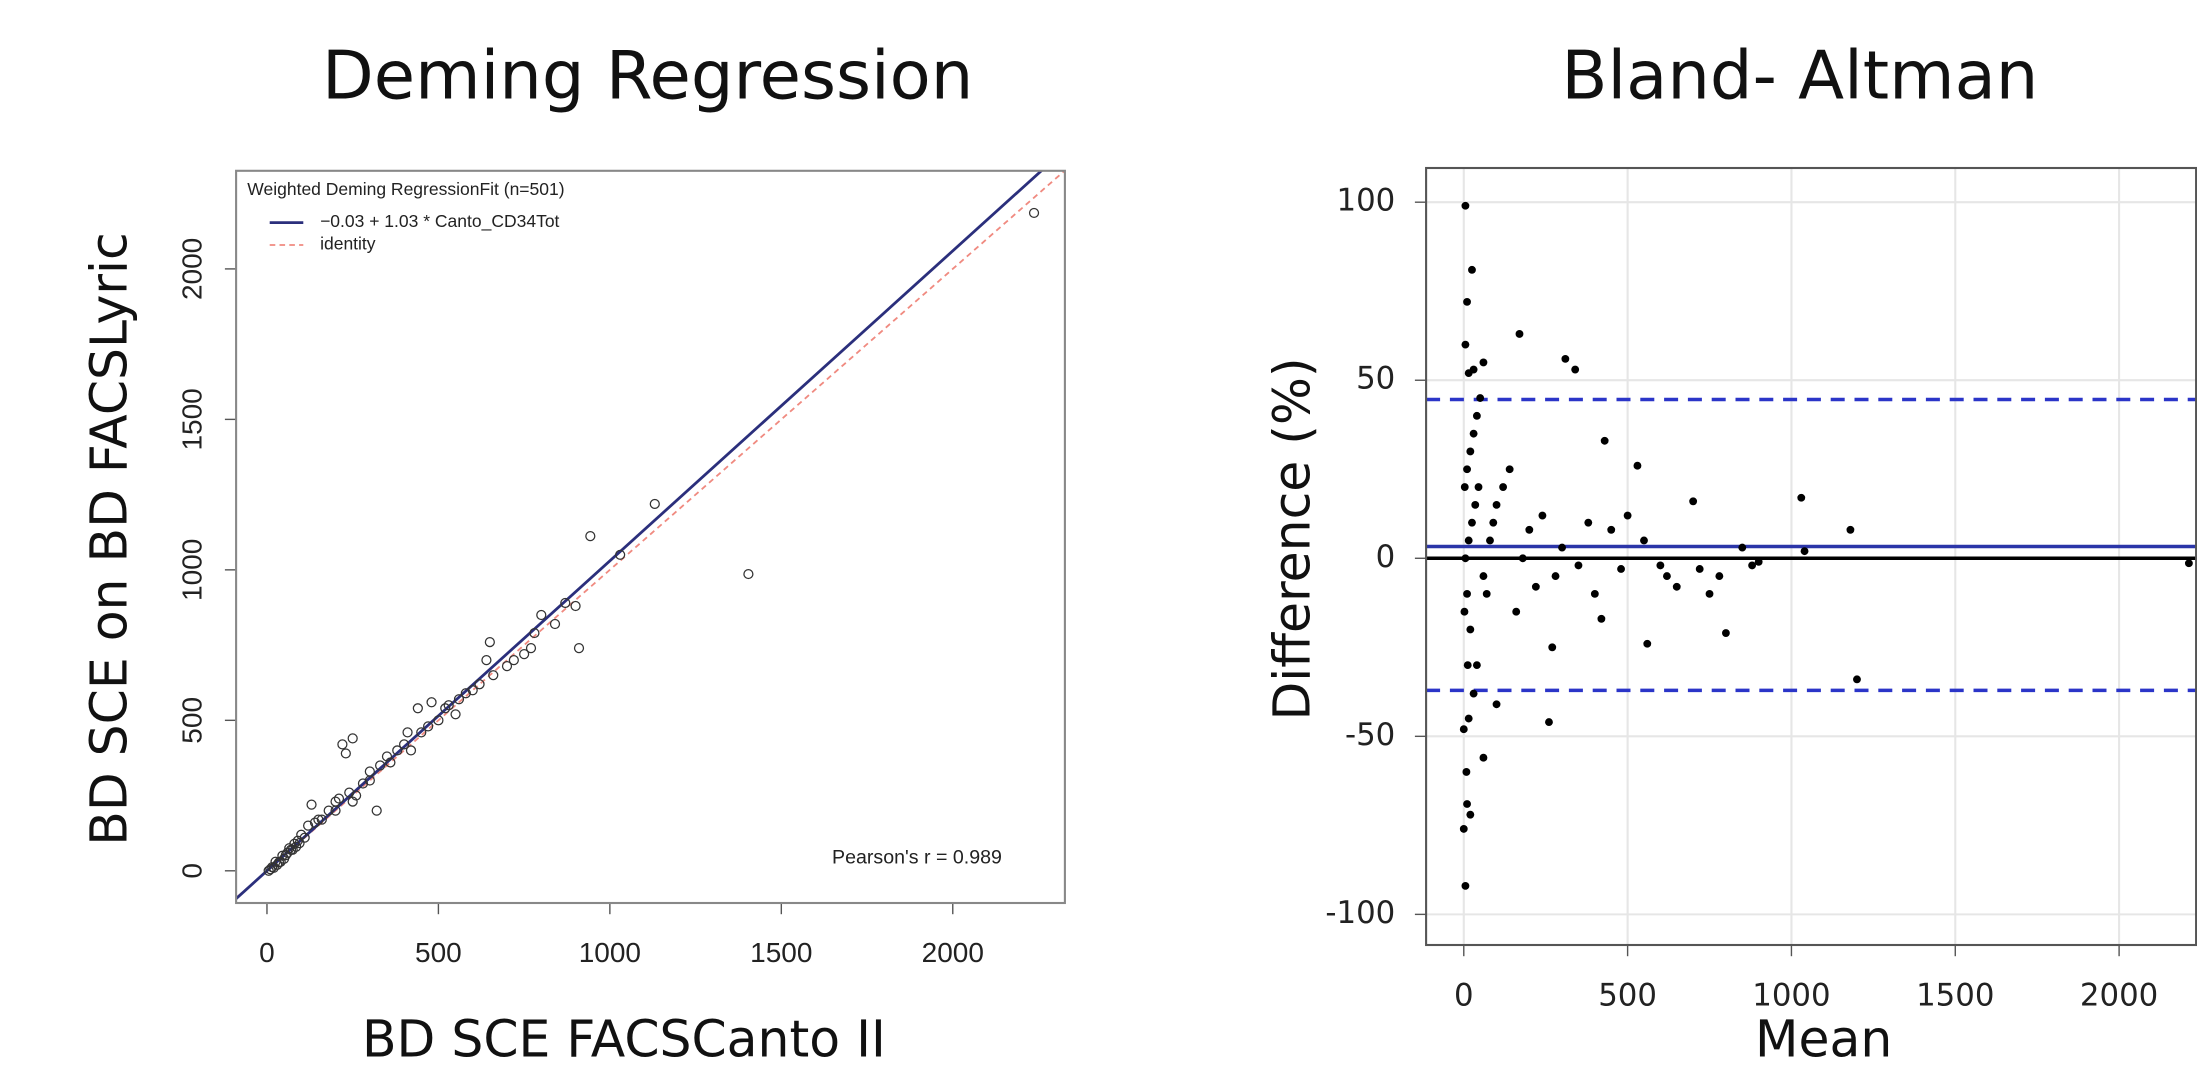 Image resolution: width=2197 pixels, height=1078 pixels. What do you see at coordinates (624, 1039) in the screenshot?
I see `x-axis-label: BD SCE FACSCanto II` at bounding box center [624, 1039].